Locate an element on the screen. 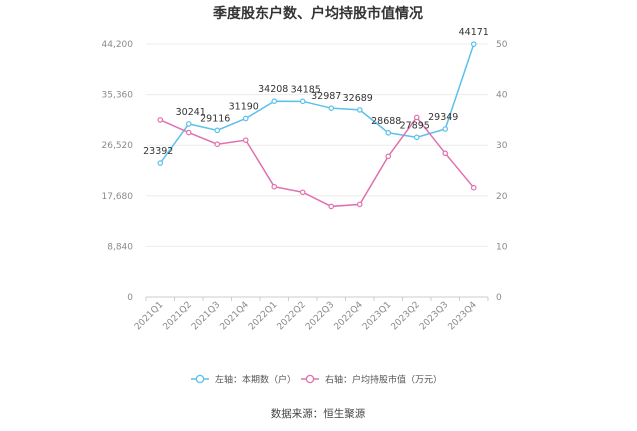 This screenshot has height=431, width=637. x-tick-label: 2021Q1 is located at coordinates (149, 316).